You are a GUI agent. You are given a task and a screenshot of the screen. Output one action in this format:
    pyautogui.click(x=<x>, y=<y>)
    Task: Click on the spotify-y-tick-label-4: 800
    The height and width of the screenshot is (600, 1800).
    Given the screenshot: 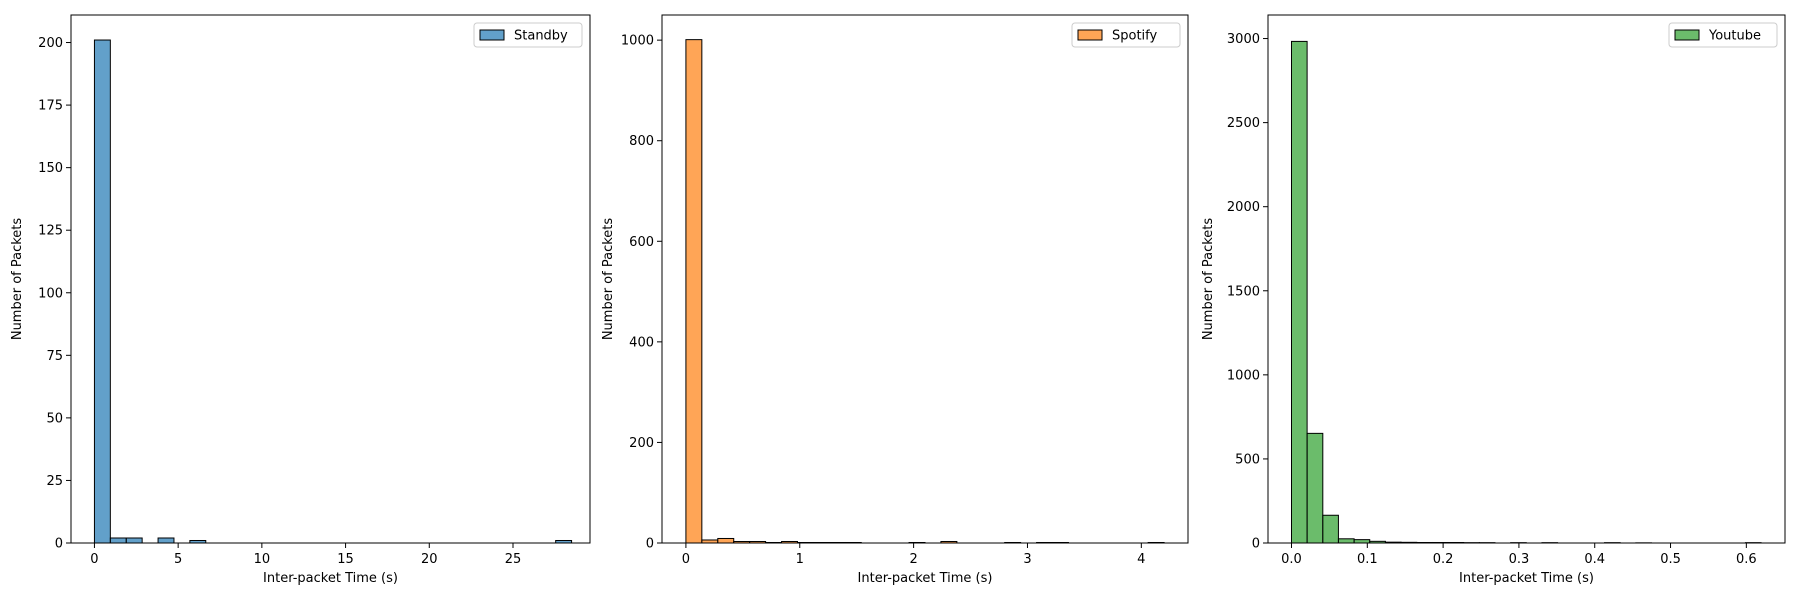 What is the action you would take?
    pyautogui.click(x=641, y=141)
    